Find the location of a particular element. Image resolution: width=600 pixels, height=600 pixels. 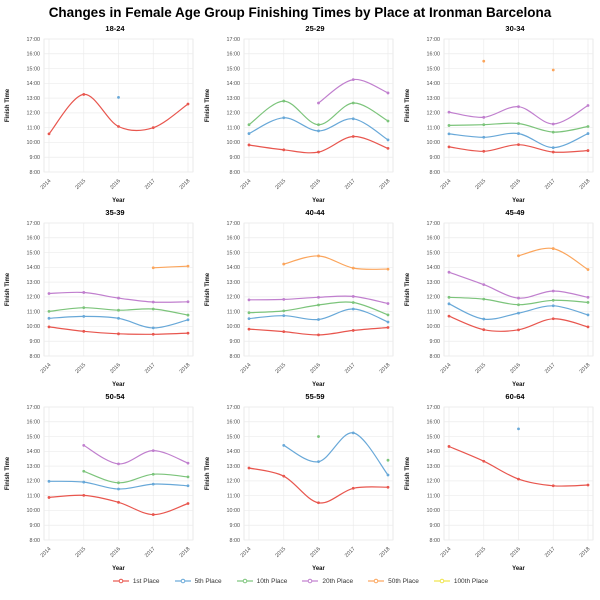

legend-item-1st-place: 1st Place is located at coordinates (136, 581).